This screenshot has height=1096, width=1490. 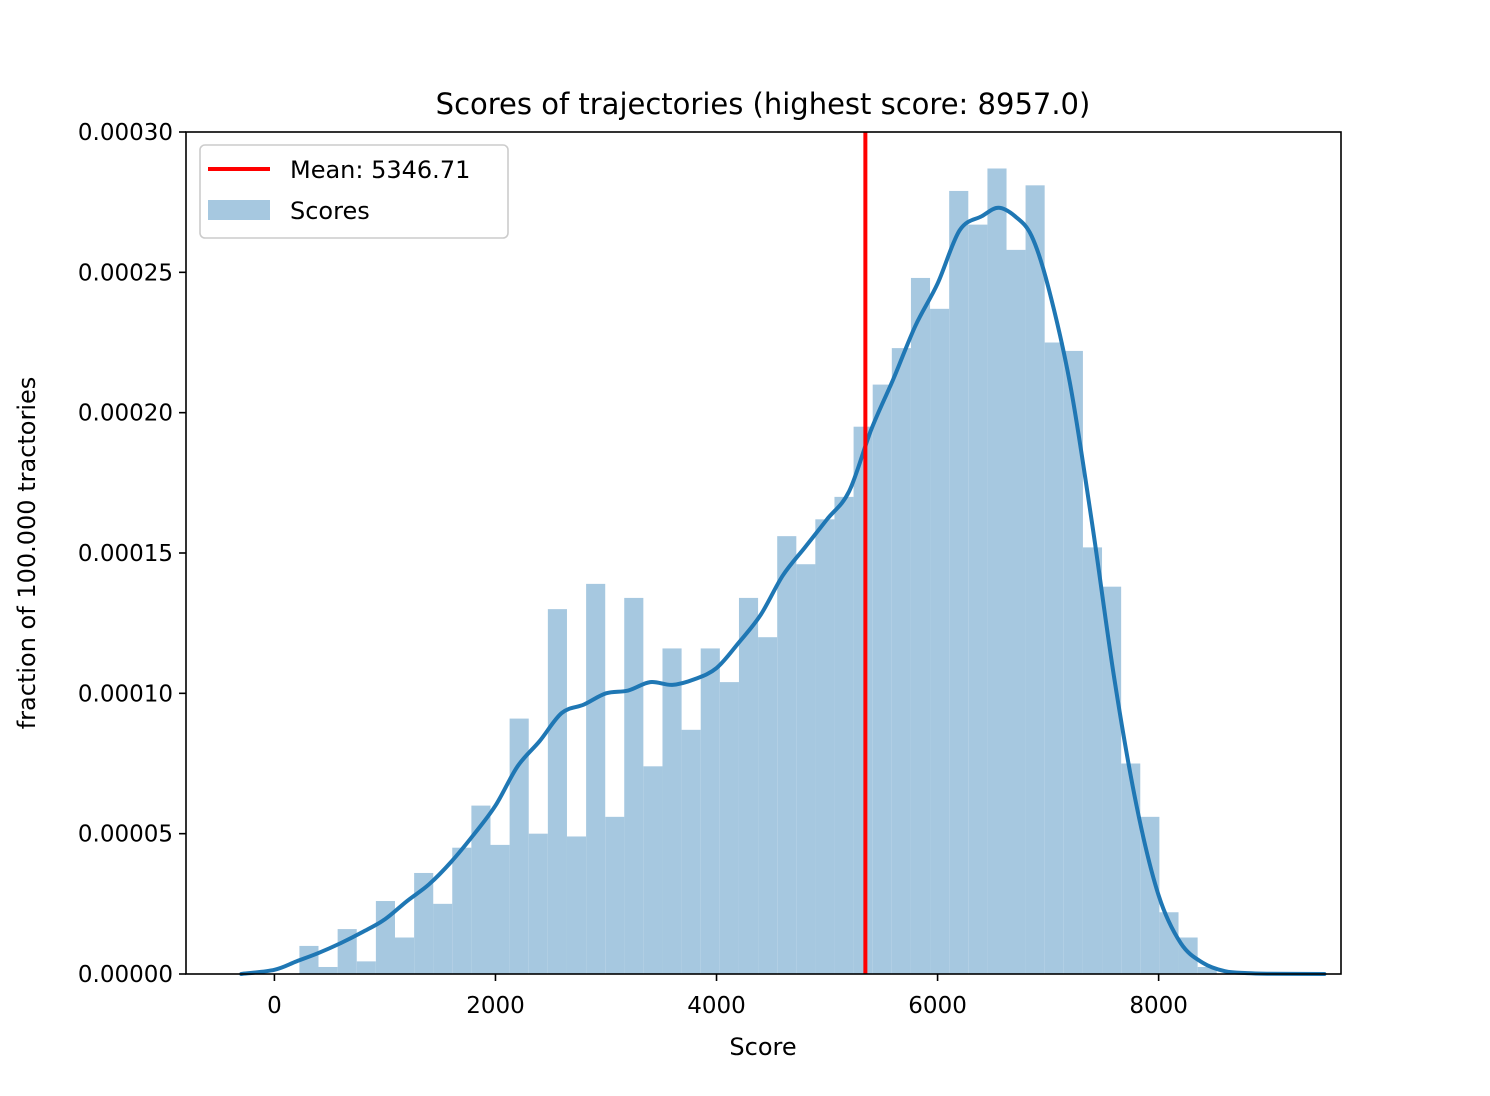 What do you see at coordinates (125, 694) in the screenshot?
I see `y-tick-label: 0.00010` at bounding box center [125, 694].